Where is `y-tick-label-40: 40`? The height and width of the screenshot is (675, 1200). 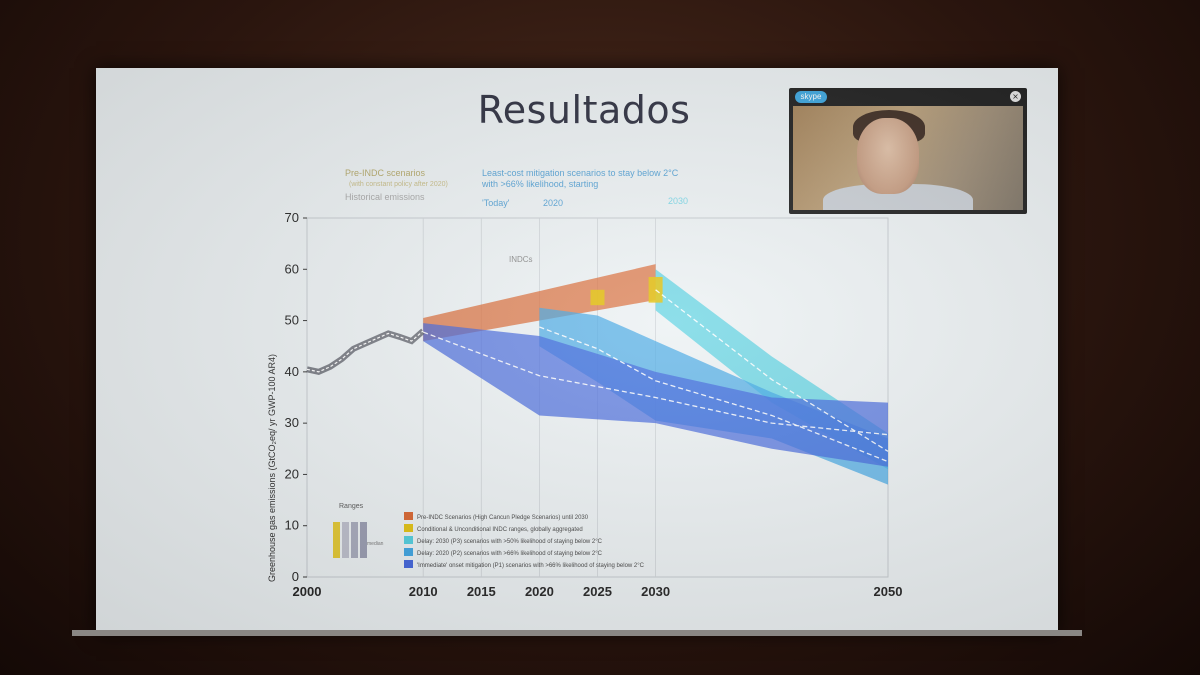
y-tick-label-40: 40 is located at coordinates (292, 371).